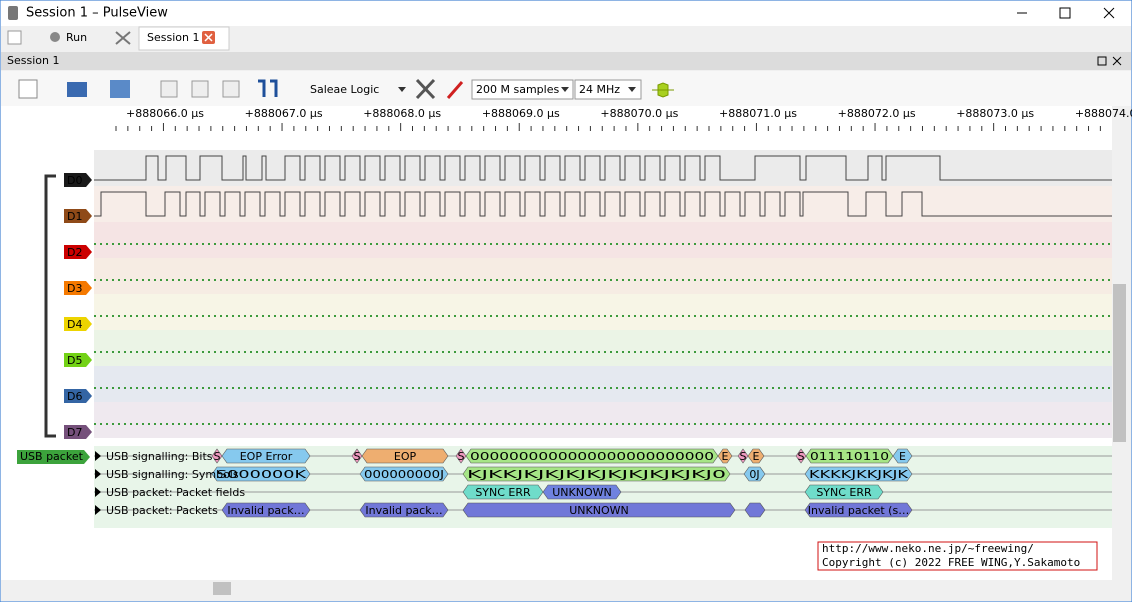 This screenshot has height=606, width=1132. I want to click on annotation-text: 011110110, so click(849, 456).